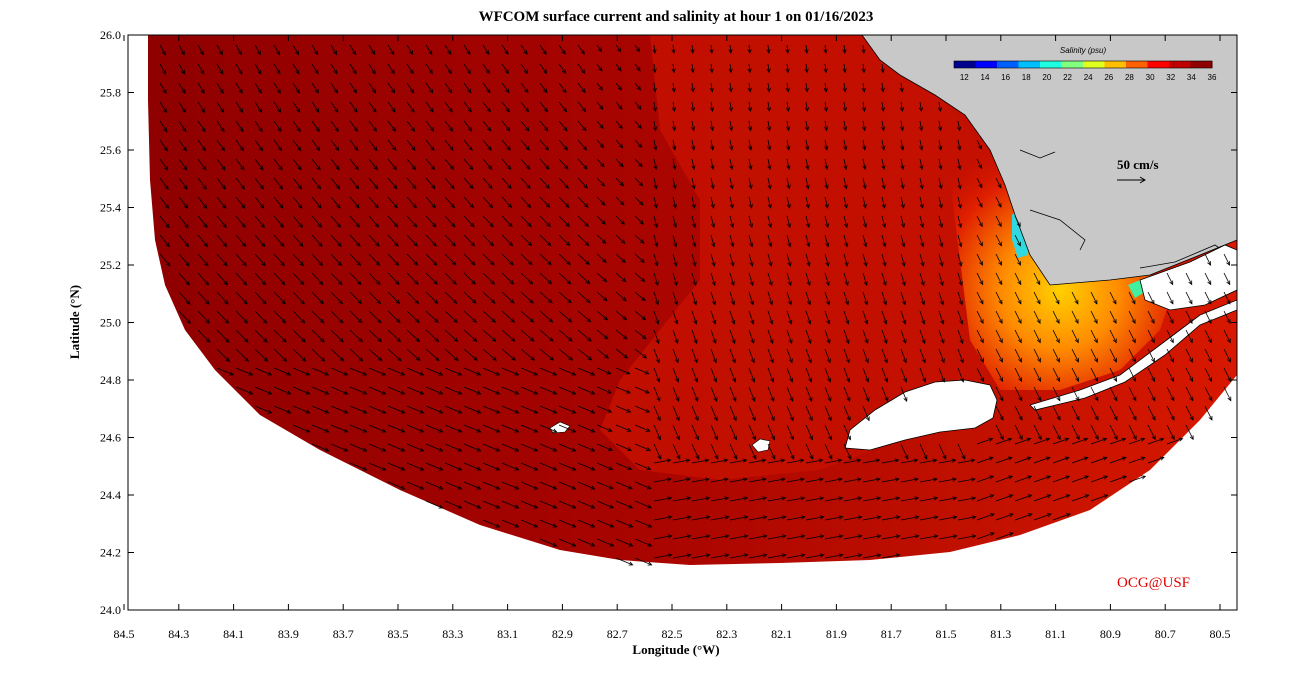 The image size is (1289, 677). Describe the element at coordinates (1133, 355) in the screenshot. I see `land-keys-chain` at that location.